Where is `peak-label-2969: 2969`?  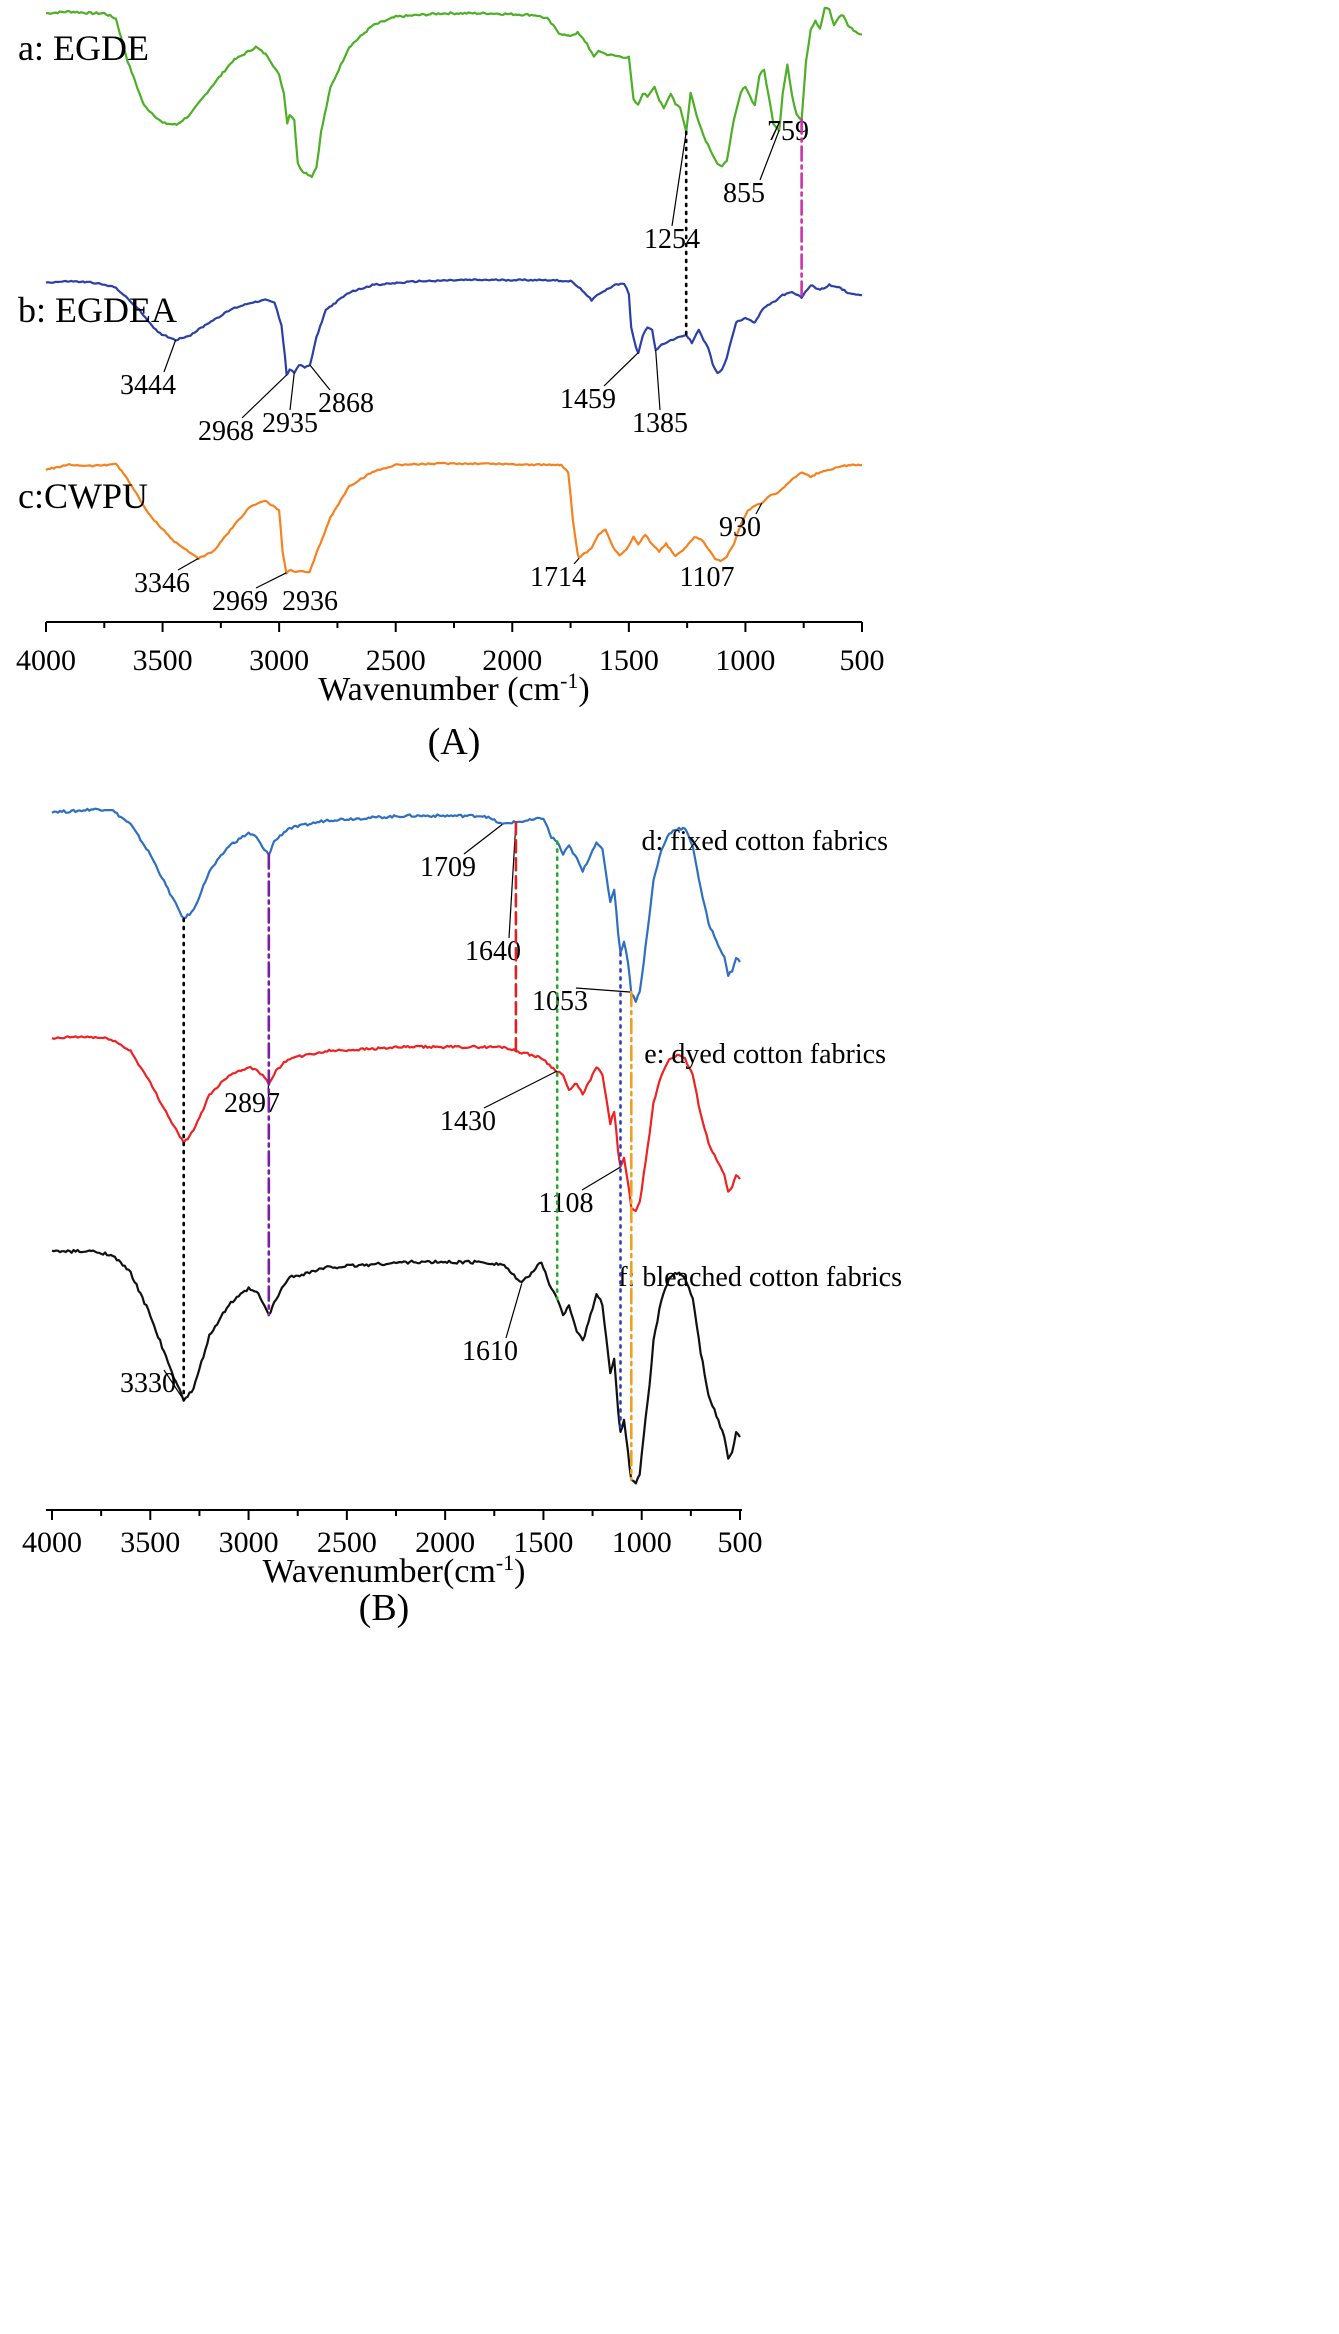
peak-label-2969: 2969 is located at coordinates (240, 601).